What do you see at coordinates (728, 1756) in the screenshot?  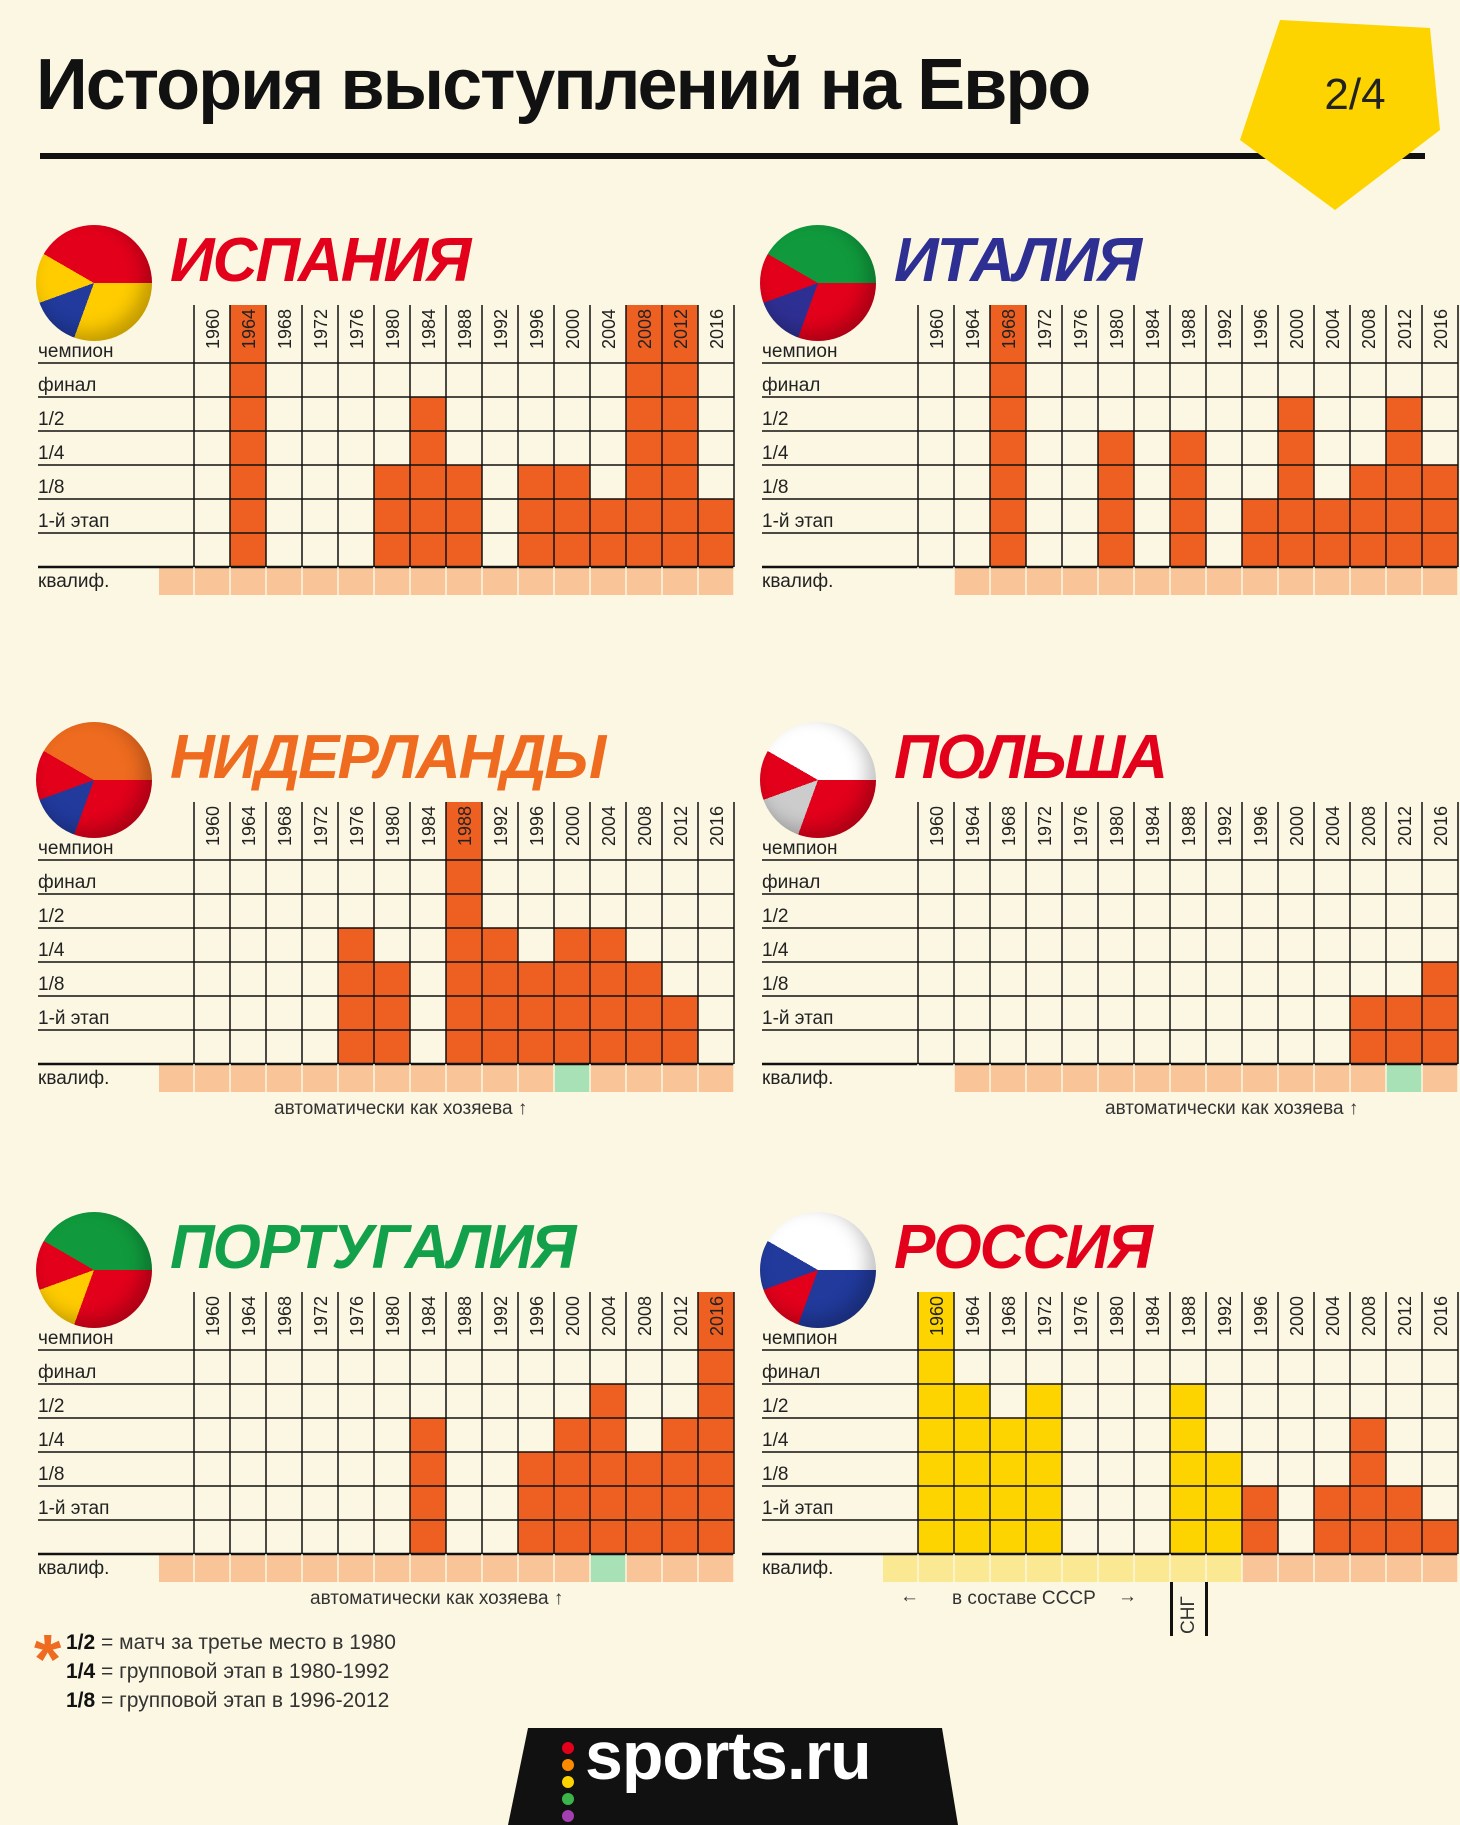 I see `brand-name: sports.ru` at bounding box center [728, 1756].